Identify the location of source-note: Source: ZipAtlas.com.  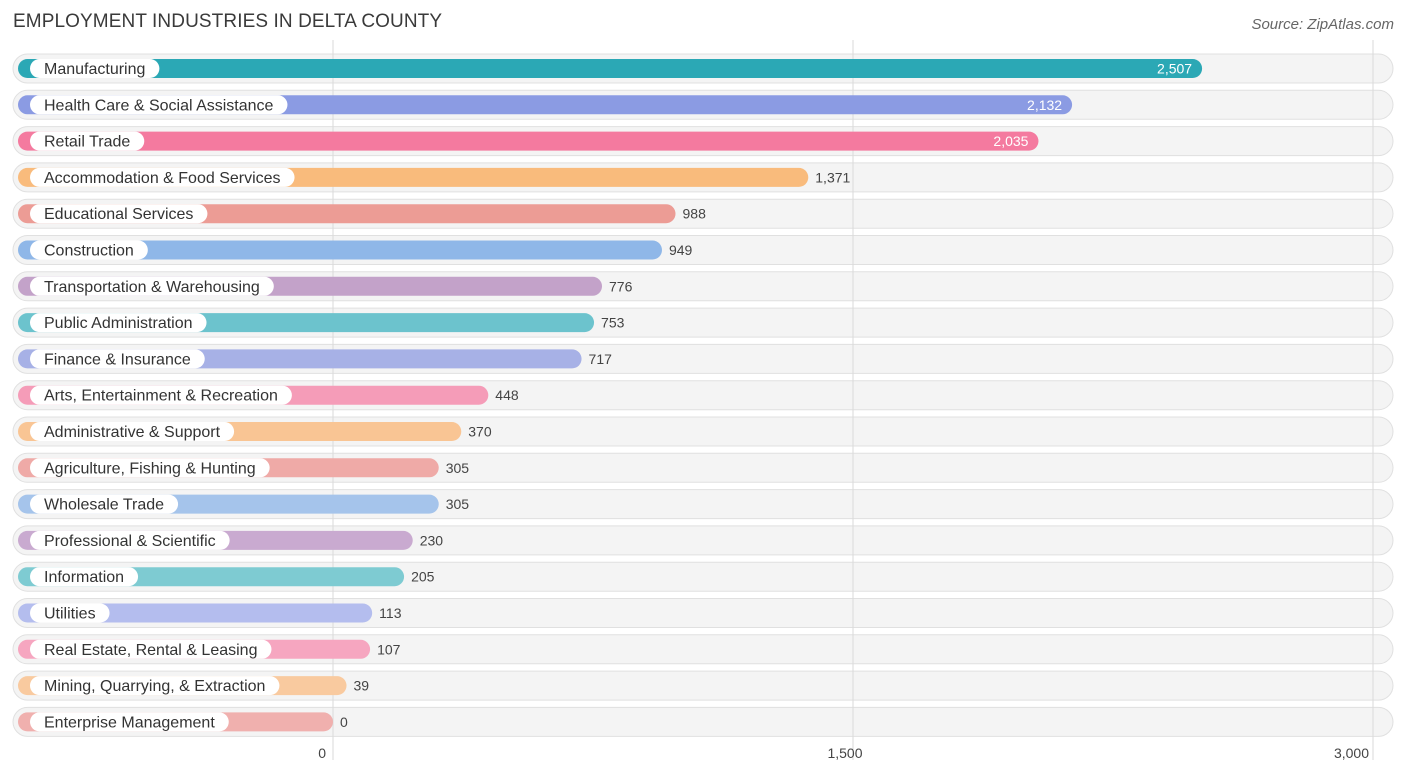
(1322, 24).